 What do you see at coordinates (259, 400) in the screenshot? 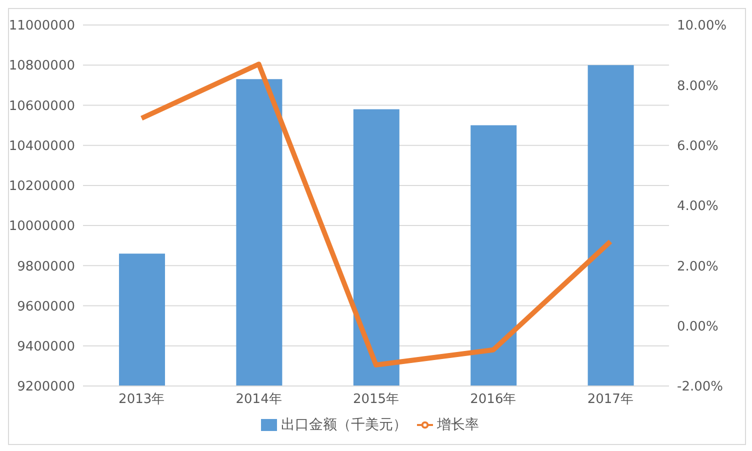
I see `x-tick-label: 2014年` at bounding box center [259, 400].